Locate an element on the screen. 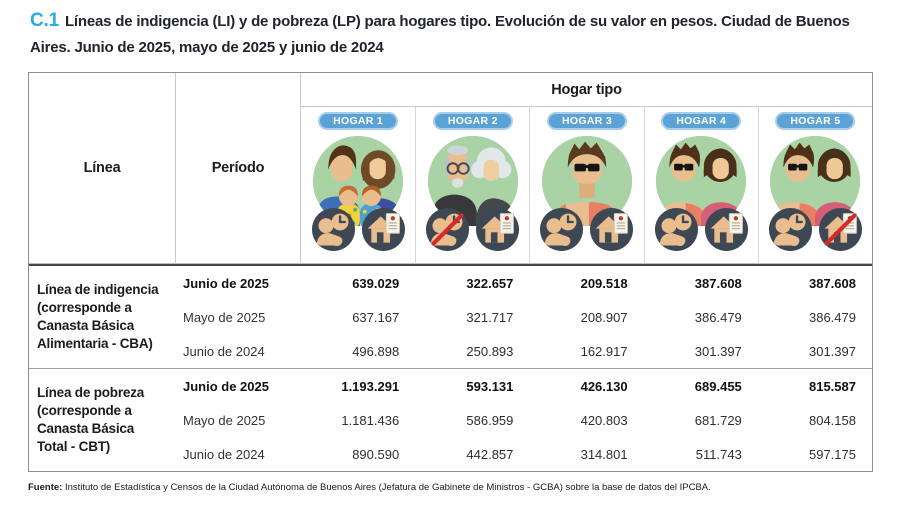 The width and height of the screenshot is (900, 505). hogar-3-column-header: HOGAR 3 is located at coordinates (586, 185).